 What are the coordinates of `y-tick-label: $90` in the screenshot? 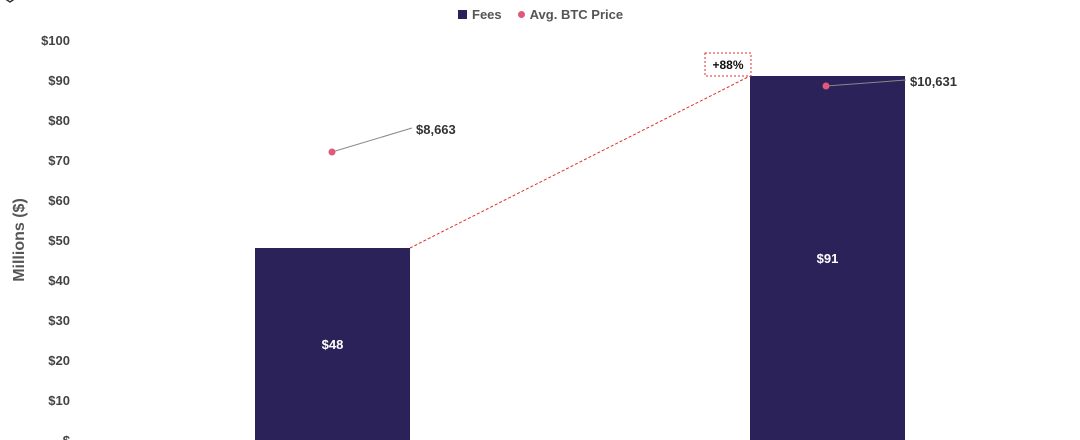 It's located at (59, 80).